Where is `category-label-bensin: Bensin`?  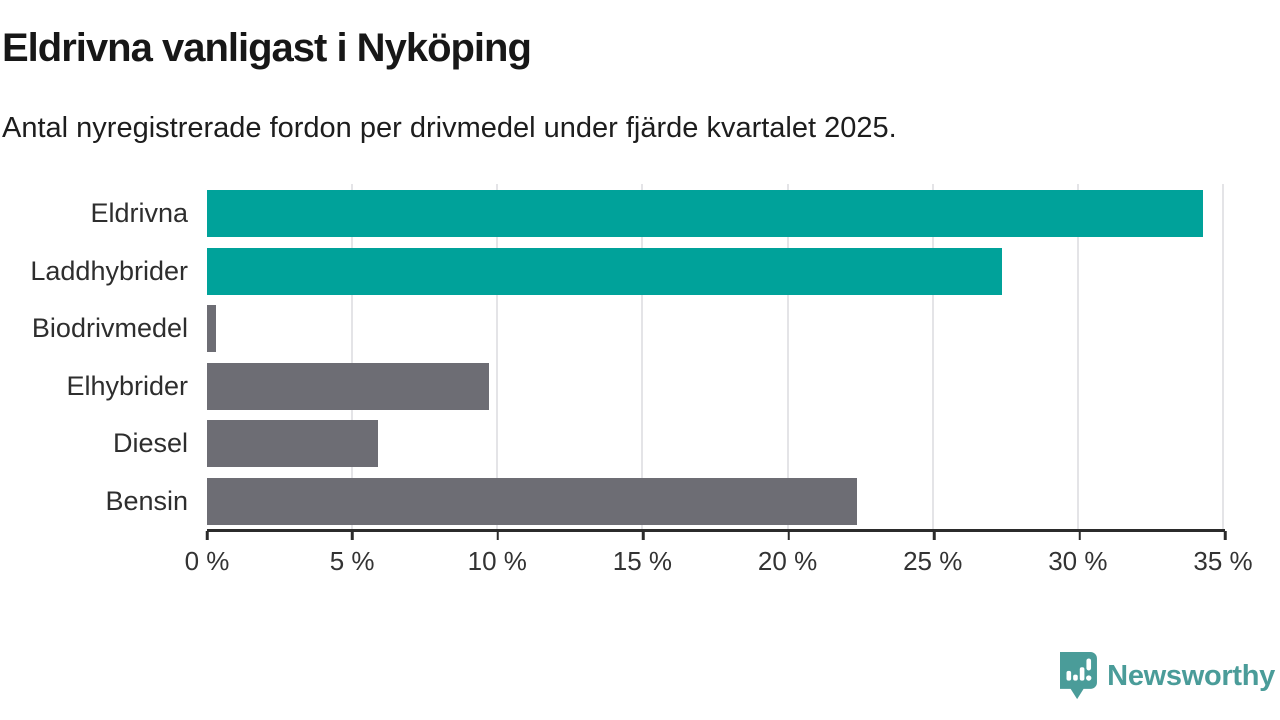
category-label-bensin: Bensin is located at coordinates (146, 500).